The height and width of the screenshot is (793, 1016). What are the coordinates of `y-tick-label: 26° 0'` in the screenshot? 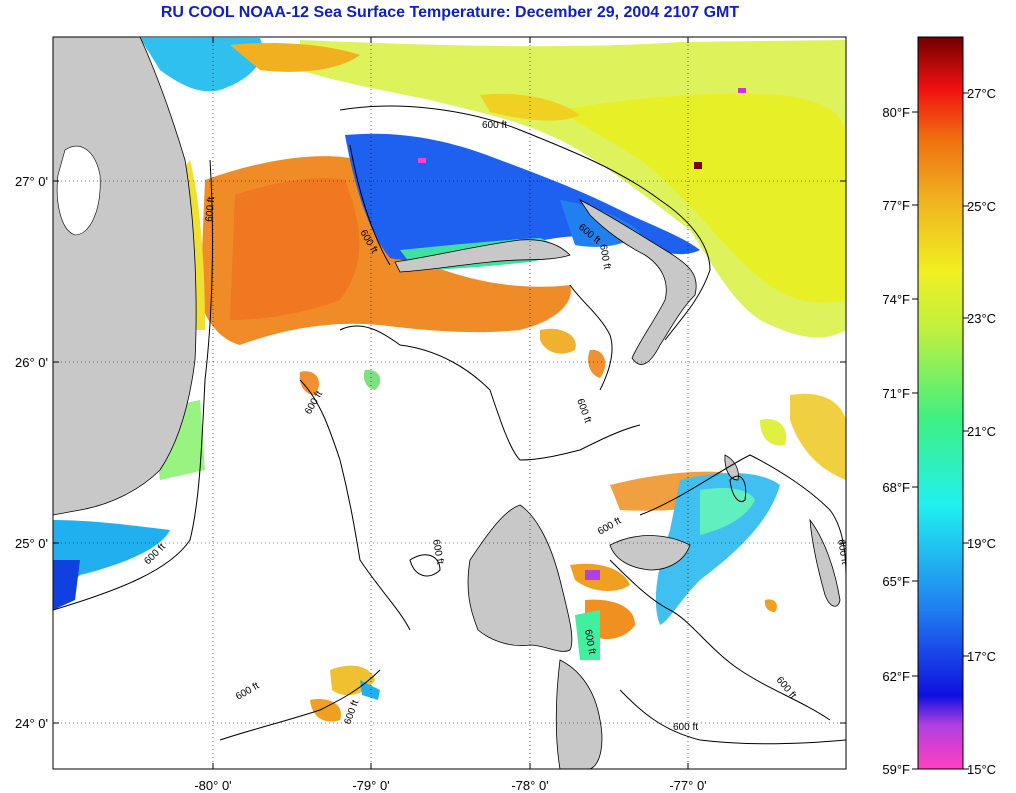 It's located at (31, 362).